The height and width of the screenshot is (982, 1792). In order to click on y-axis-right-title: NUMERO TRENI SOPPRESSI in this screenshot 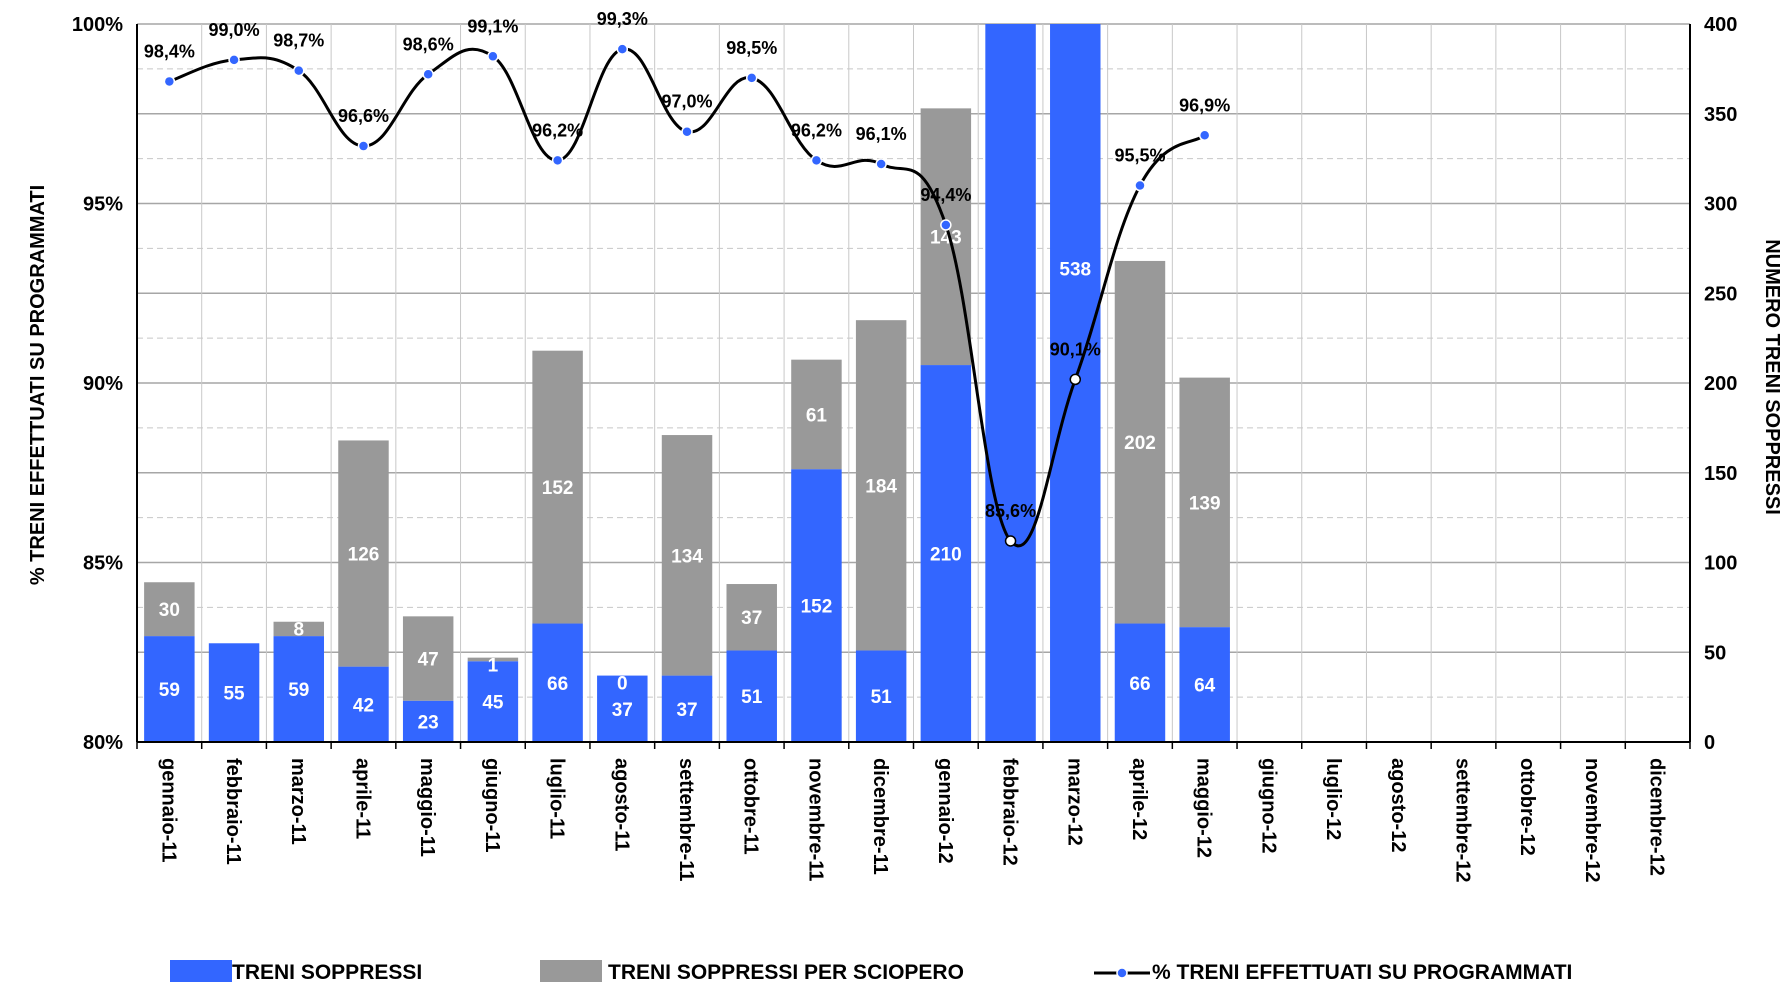, I will do `click(1772, 377)`.